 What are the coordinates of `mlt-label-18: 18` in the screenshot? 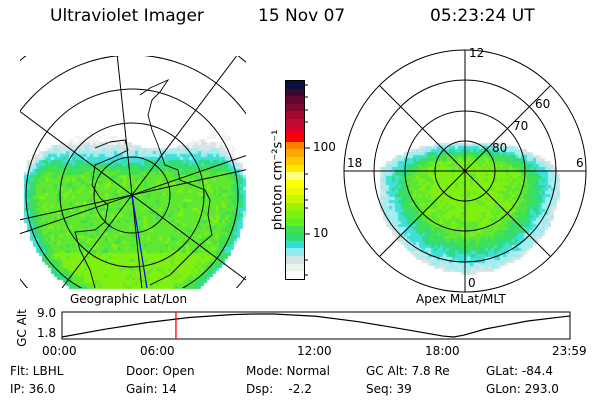 It's located at (355, 163).